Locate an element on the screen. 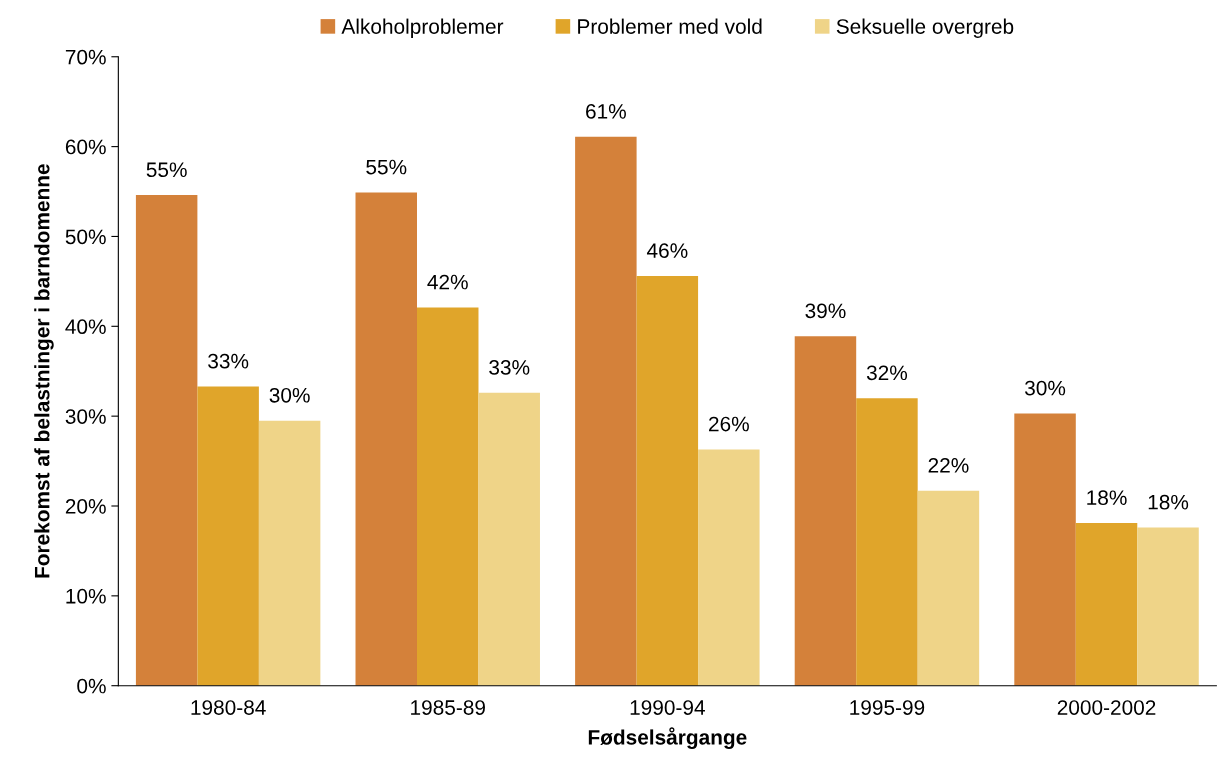  y-tick-label: 60% is located at coordinates (85, 147).